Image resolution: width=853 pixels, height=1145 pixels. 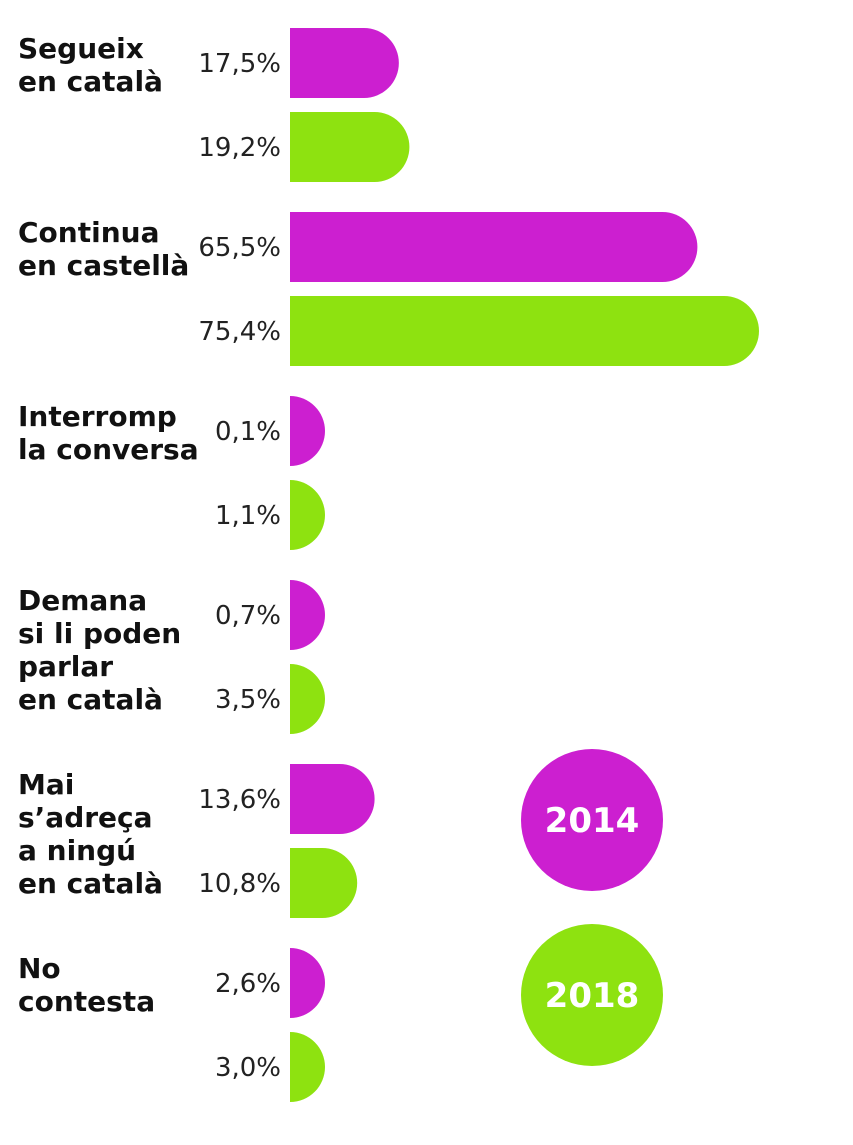 What do you see at coordinates (248, 516) in the screenshot?
I see `value-label: 1,1%` at bounding box center [248, 516].